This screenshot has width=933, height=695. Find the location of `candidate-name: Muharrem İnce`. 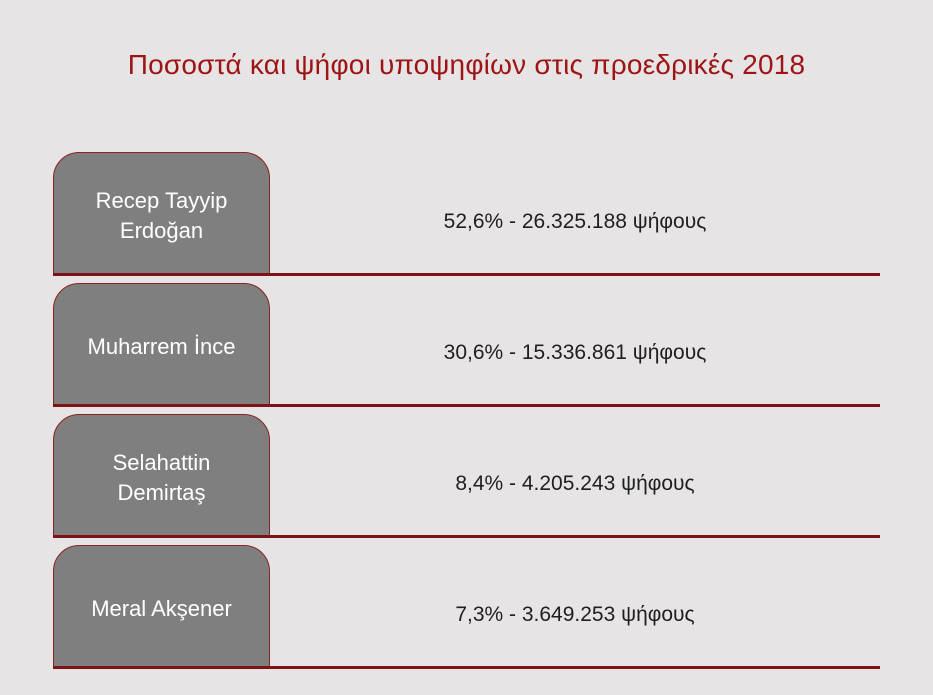

candidate-name: Muharrem İnce is located at coordinates (161, 346).